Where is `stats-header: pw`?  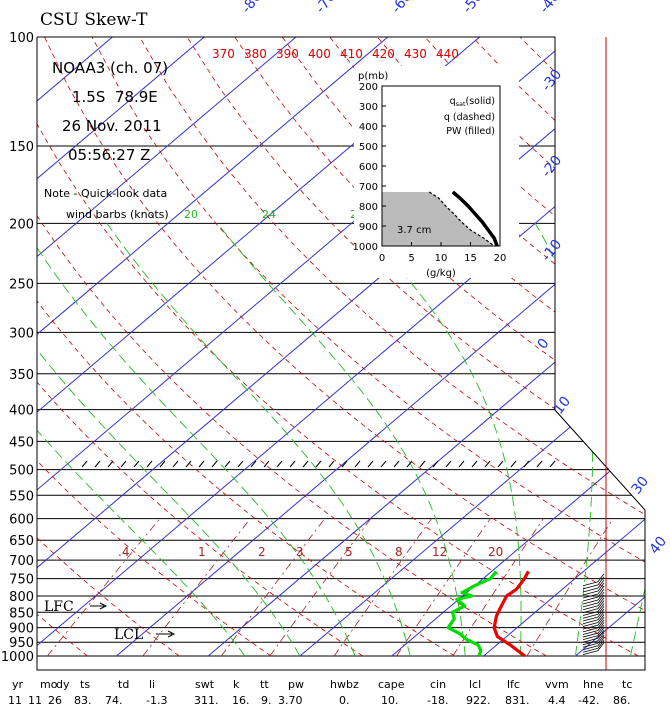 stats-header: pw is located at coordinates (296, 684).